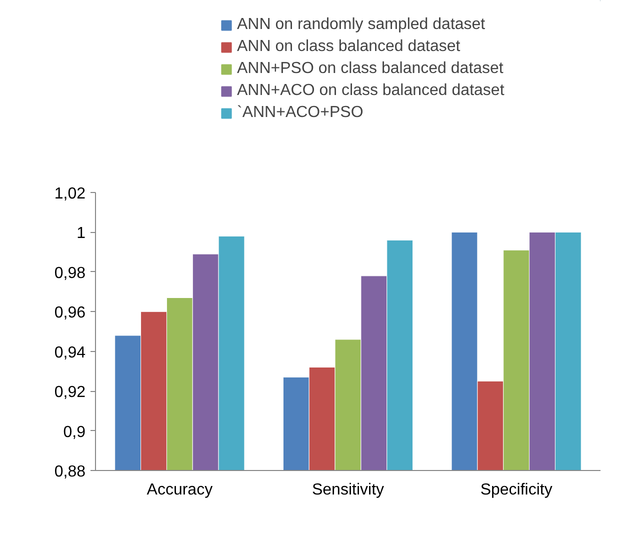  Describe the element at coordinates (370, 69) in the screenshot. I see `legend-label: ANN+PSO on class balanced dataset` at that location.